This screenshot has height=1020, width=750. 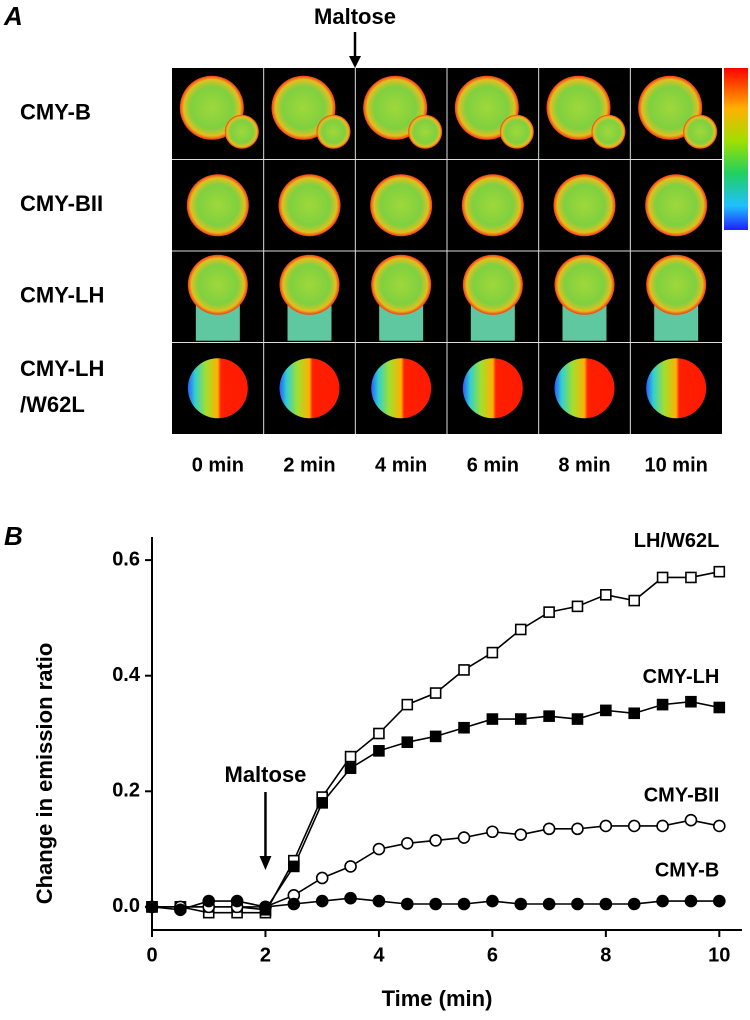 What do you see at coordinates (719, 955) in the screenshot?
I see `x-tick-label: 10` at bounding box center [719, 955].